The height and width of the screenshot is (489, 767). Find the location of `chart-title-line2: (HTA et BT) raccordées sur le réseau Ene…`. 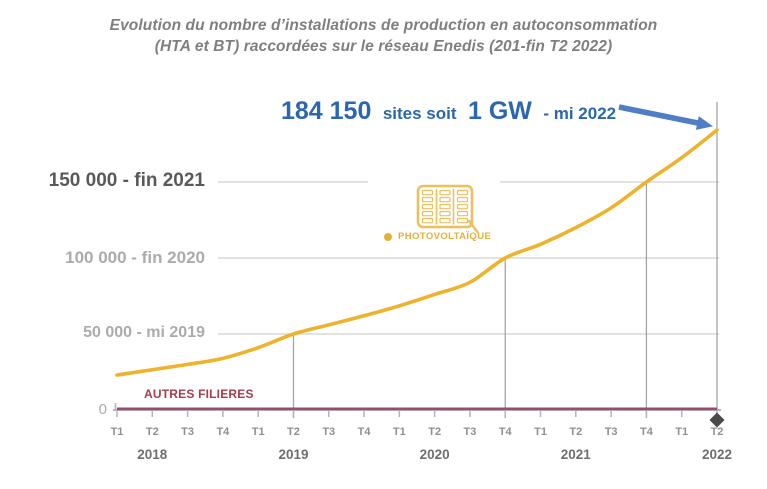

chart-title-line2: (HTA et BT) raccordées sur le réseau Ene… is located at coordinates (383, 46).